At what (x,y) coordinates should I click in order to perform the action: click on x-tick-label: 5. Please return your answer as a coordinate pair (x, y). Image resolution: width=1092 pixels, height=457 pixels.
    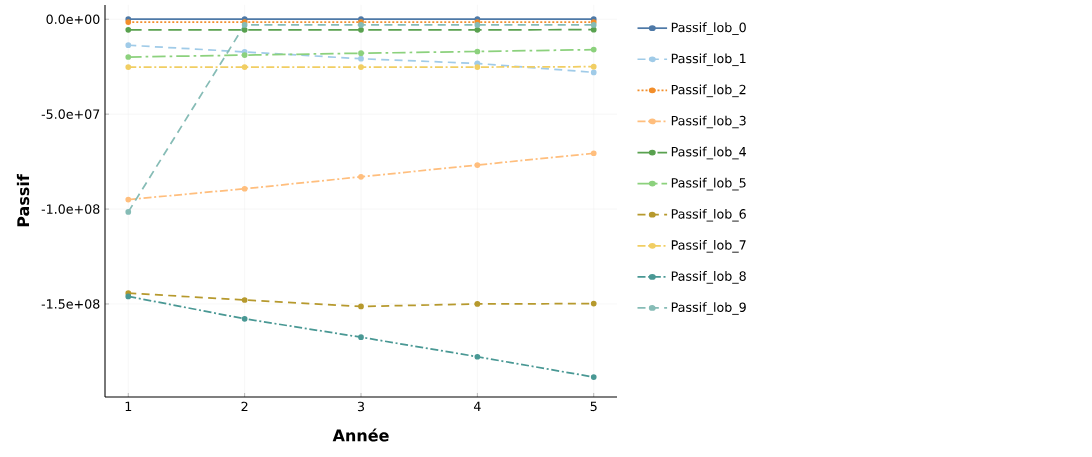
    Looking at the image, I should click on (593, 406).